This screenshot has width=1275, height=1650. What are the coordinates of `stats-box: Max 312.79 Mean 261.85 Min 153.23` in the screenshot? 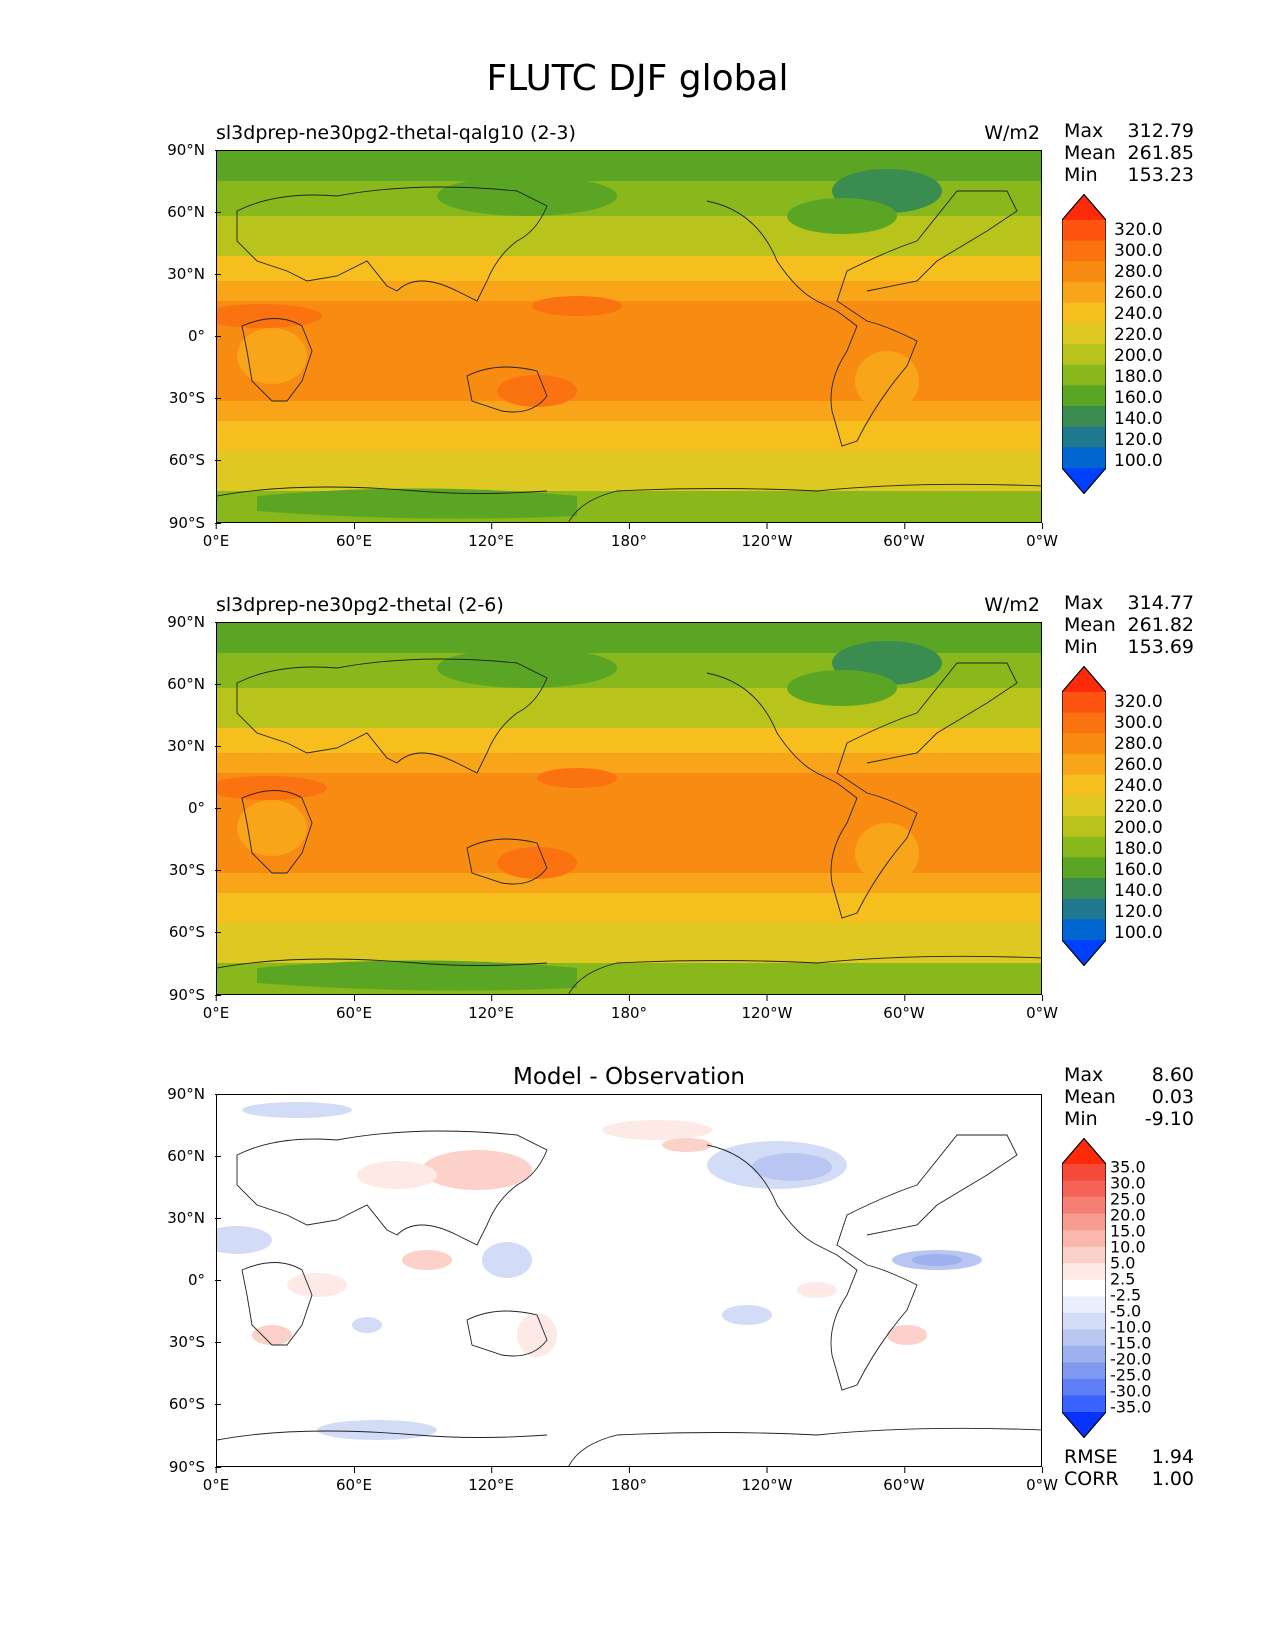 It's located at (1129, 153).